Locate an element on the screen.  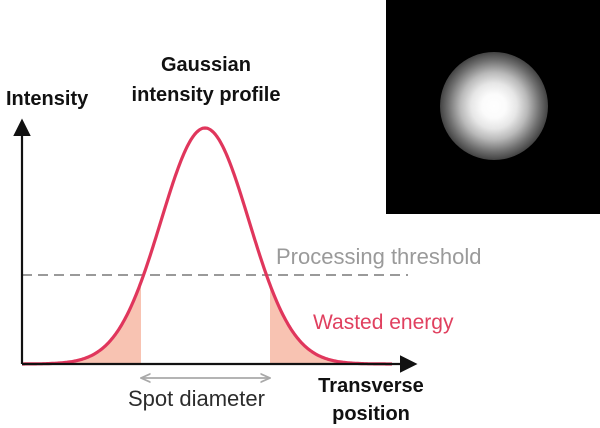
x-axis-label: Transverse position is located at coordinates (371, 400).